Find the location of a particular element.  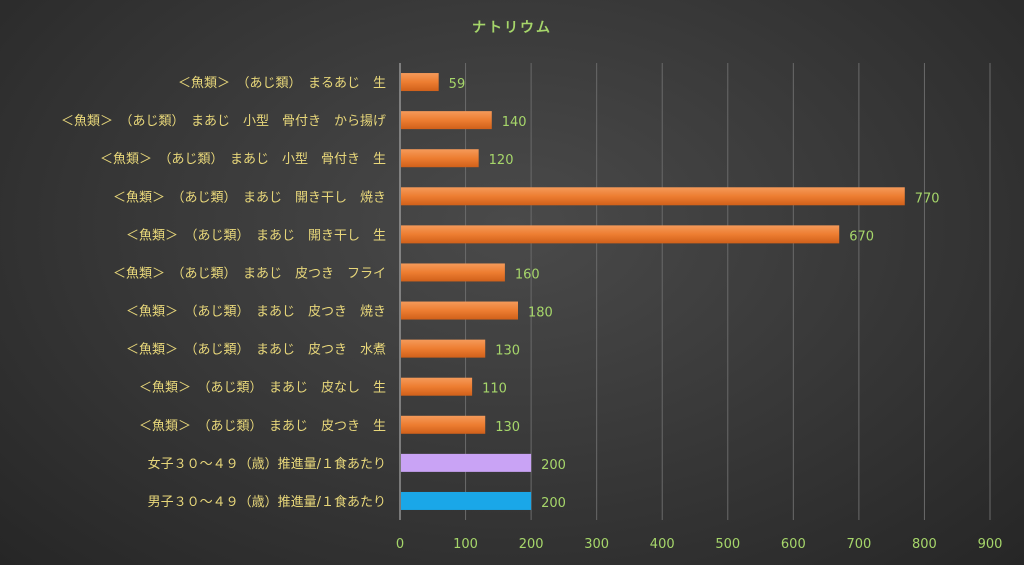

value-label: 140 is located at coordinates (514, 122).